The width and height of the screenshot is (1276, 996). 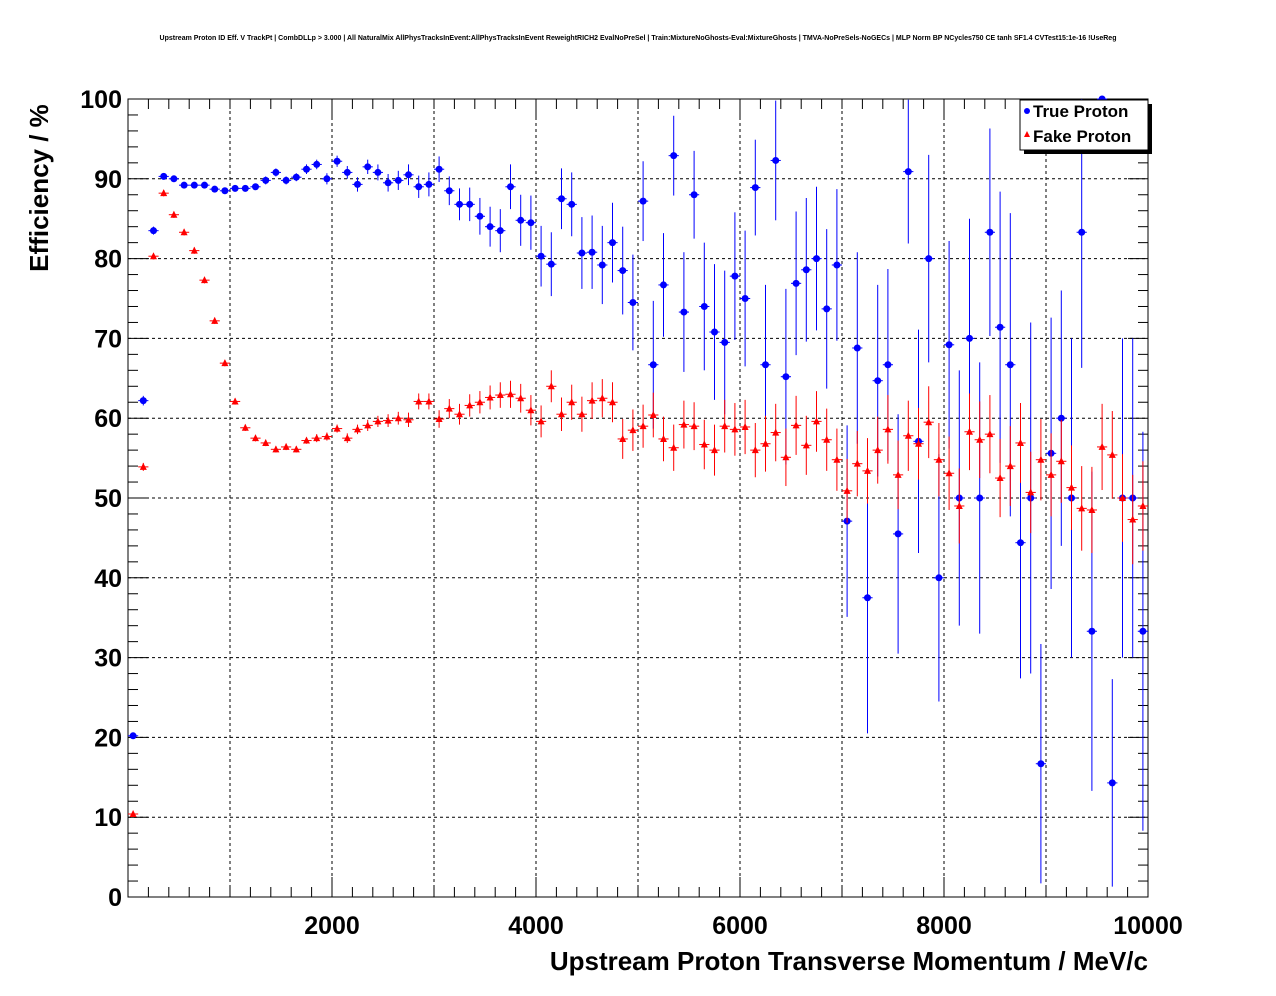 What do you see at coordinates (108, 419) in the screenshot?
I see `y-tick-label: 60` at bounding box center [108, 419].